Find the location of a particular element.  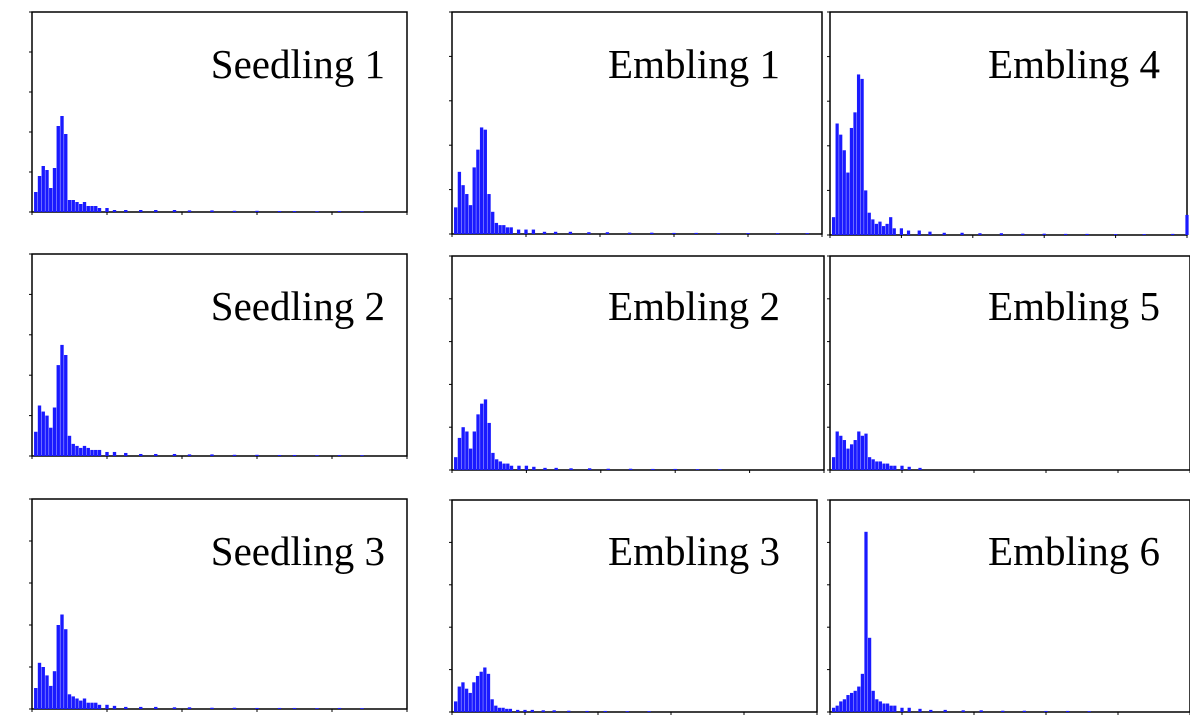

histogram-panel: Embling 6 is located at coordinates (999, 606).